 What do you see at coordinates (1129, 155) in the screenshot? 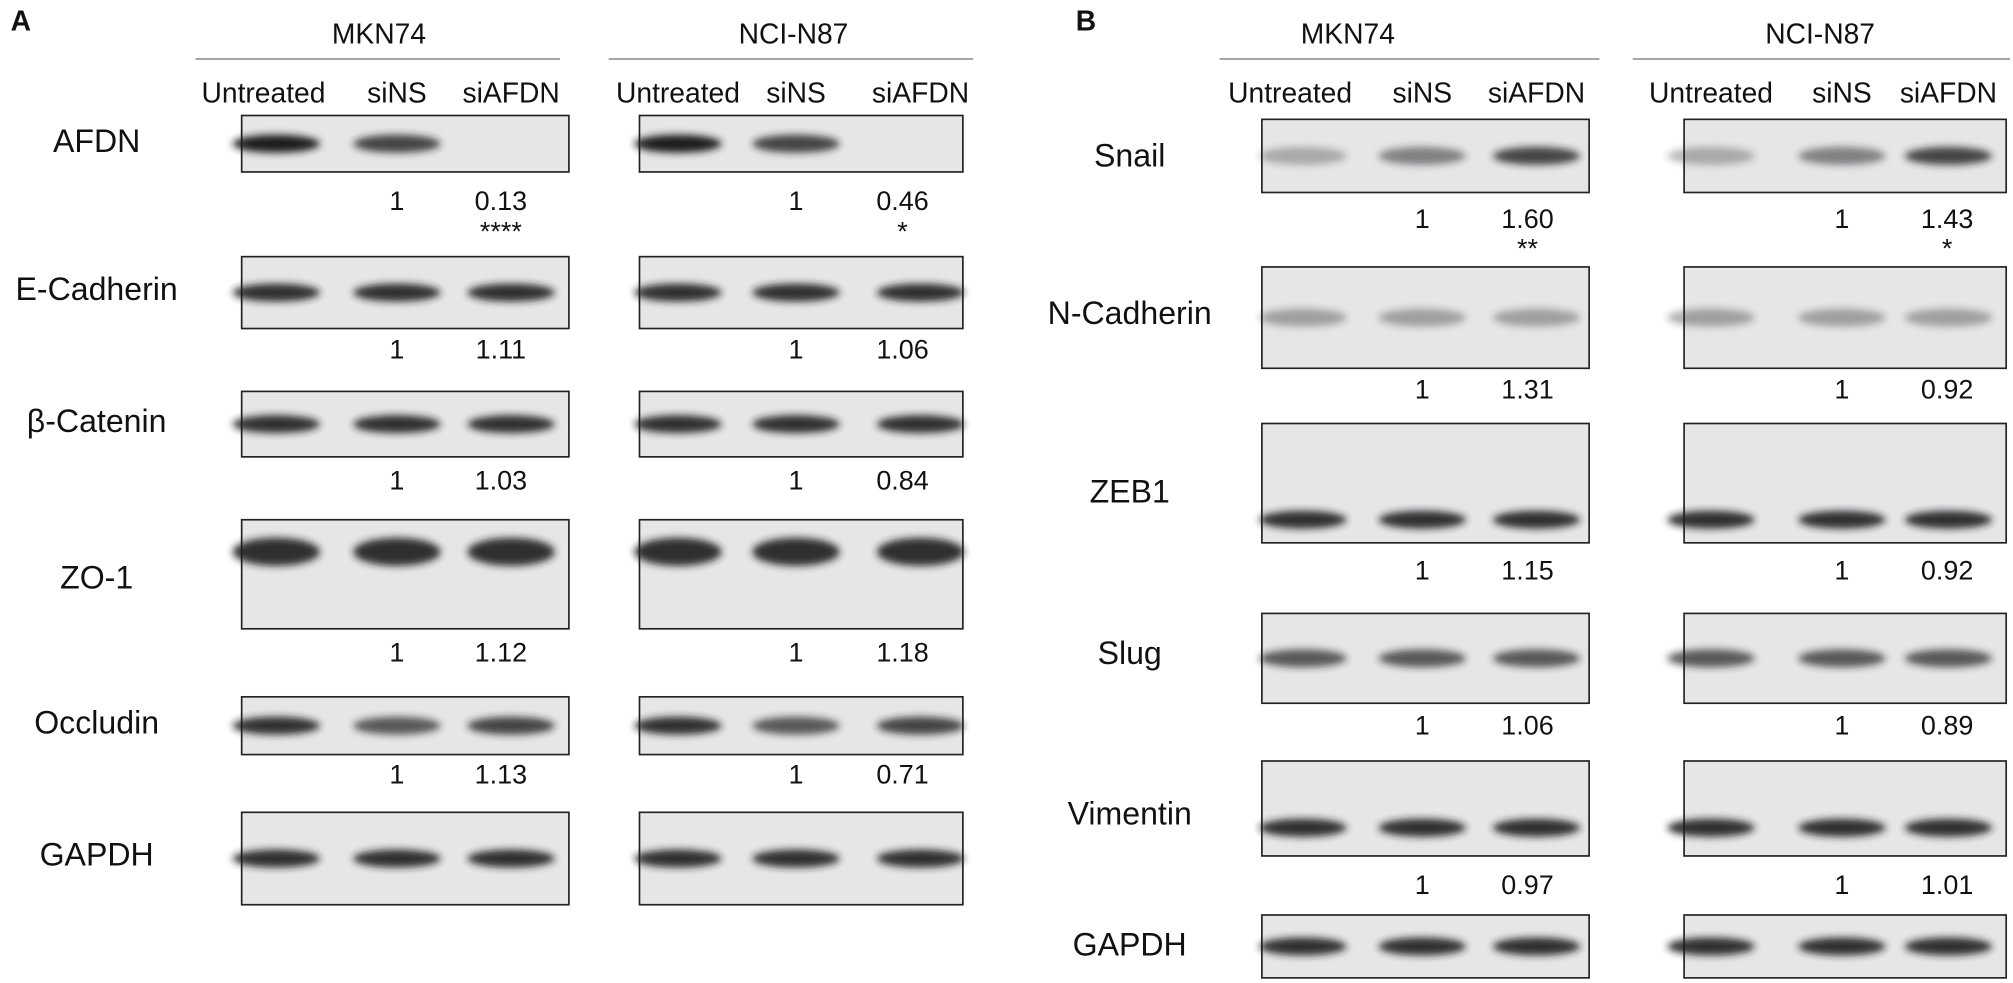
I see `protein-label: Snail` at bounding box center [1129, 155].